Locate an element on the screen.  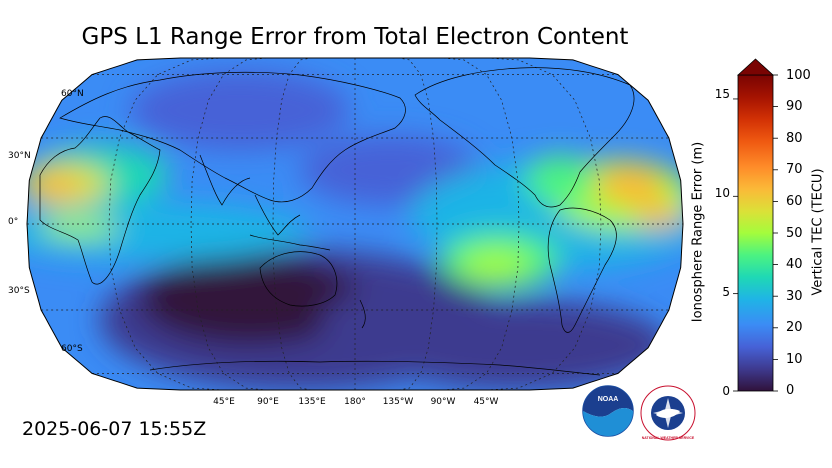
lat-label-60n: 60°N is located at coordinates (72, 94).